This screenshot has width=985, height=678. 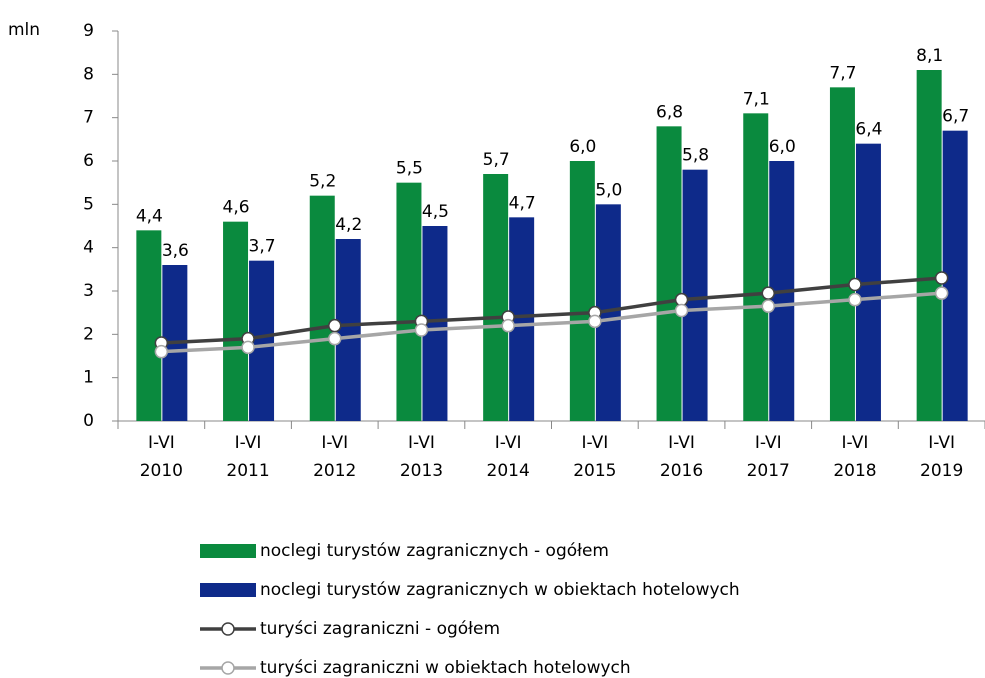 I want to click on y-tick-label: 6, so click(x=88, y=161).